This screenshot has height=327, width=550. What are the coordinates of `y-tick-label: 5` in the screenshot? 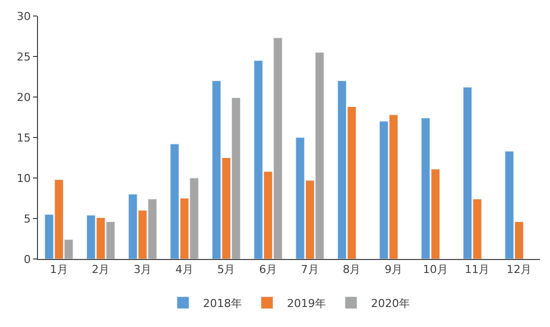 It's located at (27, 219).